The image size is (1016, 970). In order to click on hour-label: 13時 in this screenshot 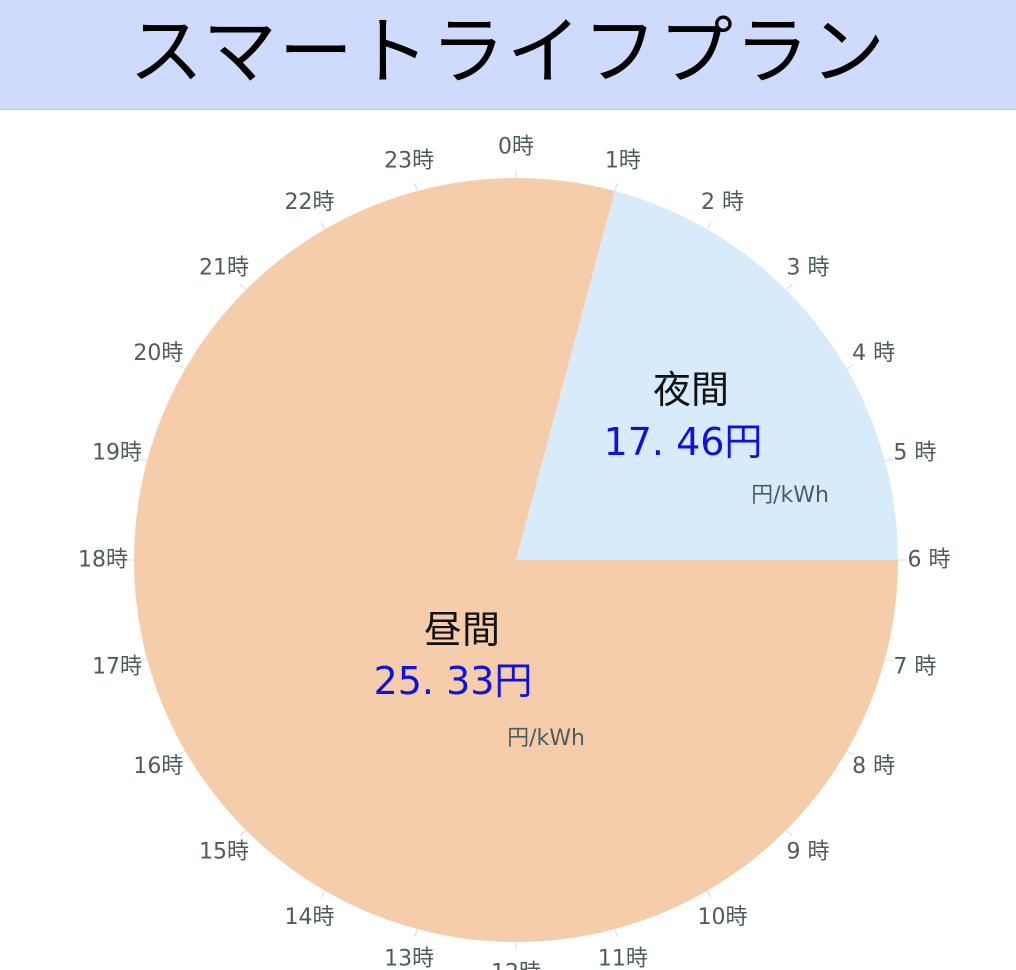, I will do `click(409, 958)`.